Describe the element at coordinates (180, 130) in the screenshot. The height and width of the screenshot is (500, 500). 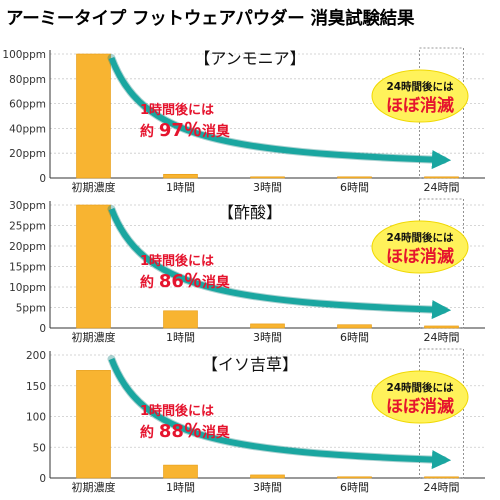
I see `annotation-value: 97％` at that location.